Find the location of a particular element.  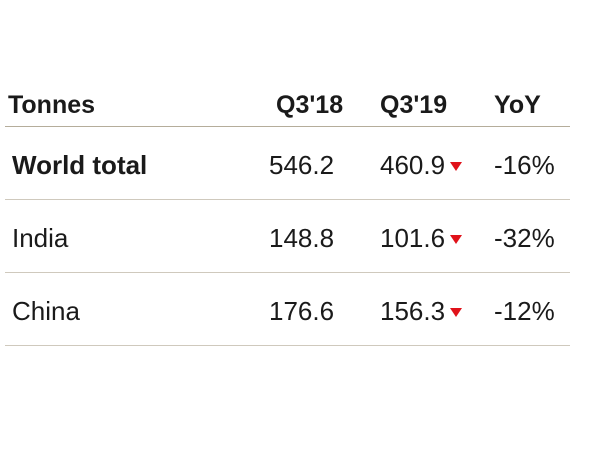

row-label: India is located at coordinates (40, 238).